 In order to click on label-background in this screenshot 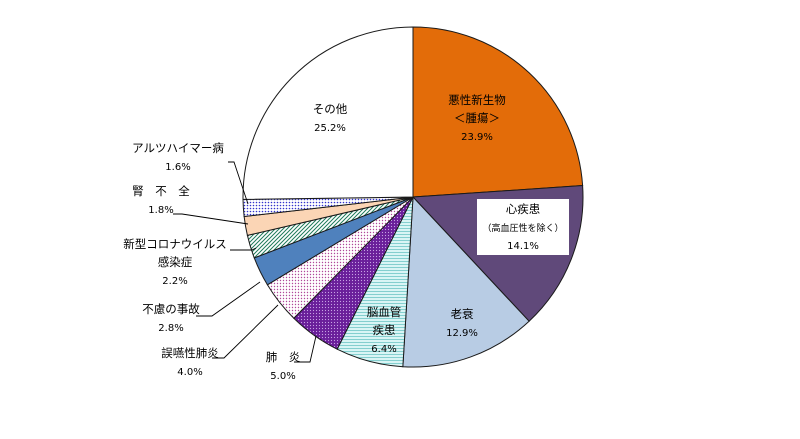, I will do `click(523, 227)`.